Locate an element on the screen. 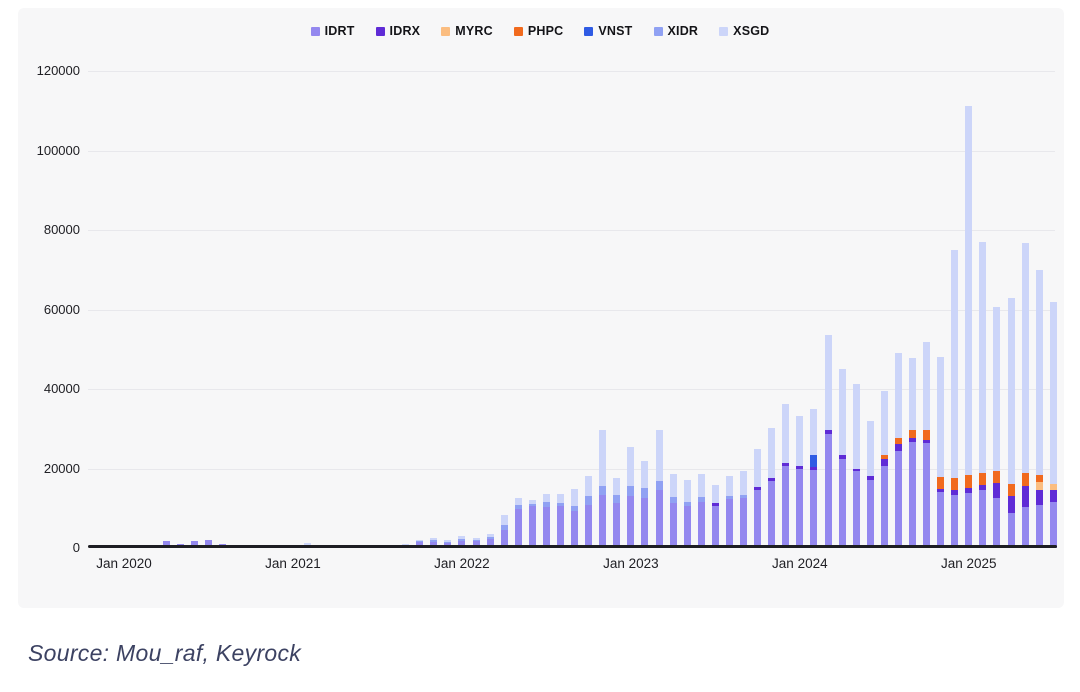  legend-item-IDRT: IDRT is located at coordinates (332, 31).